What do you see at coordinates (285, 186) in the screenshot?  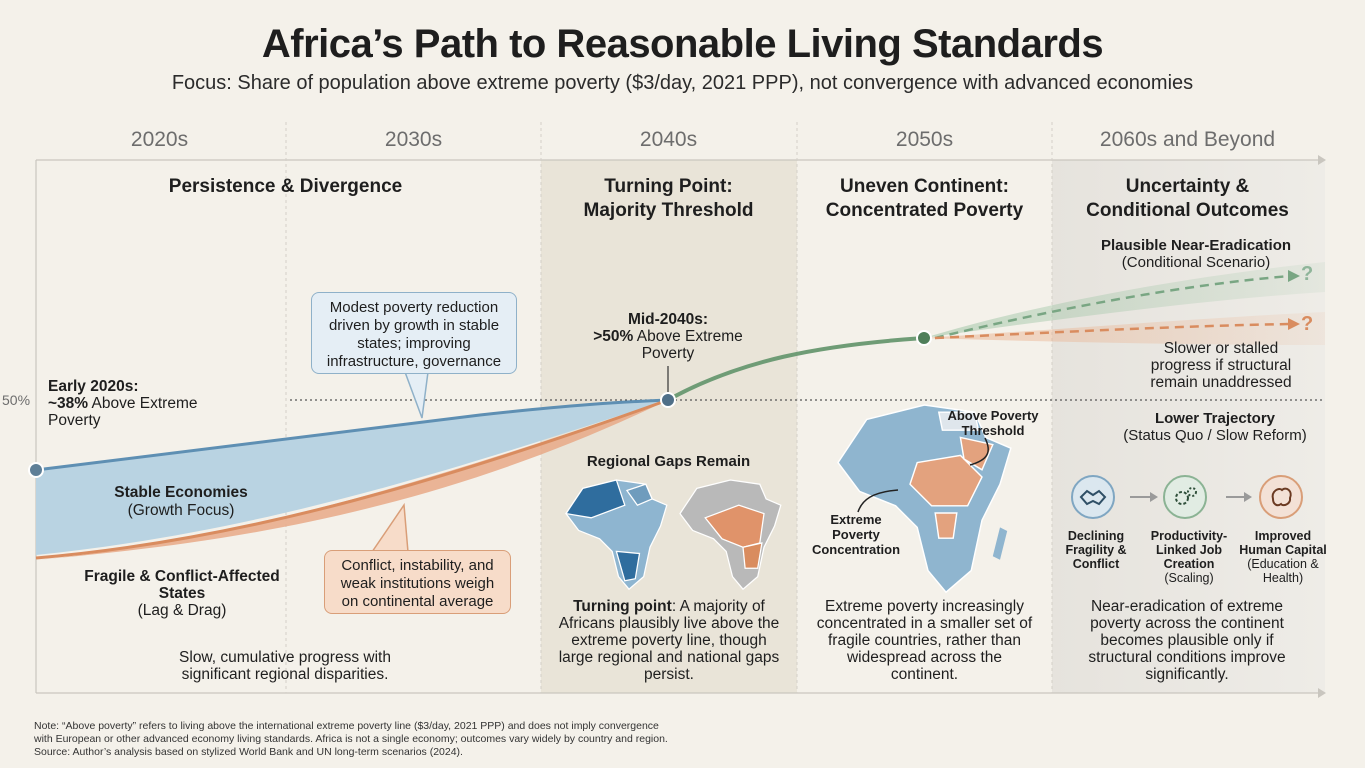 I see `phase-title-persistence: Persistence & Divergence` at bounding box center [285, 186].